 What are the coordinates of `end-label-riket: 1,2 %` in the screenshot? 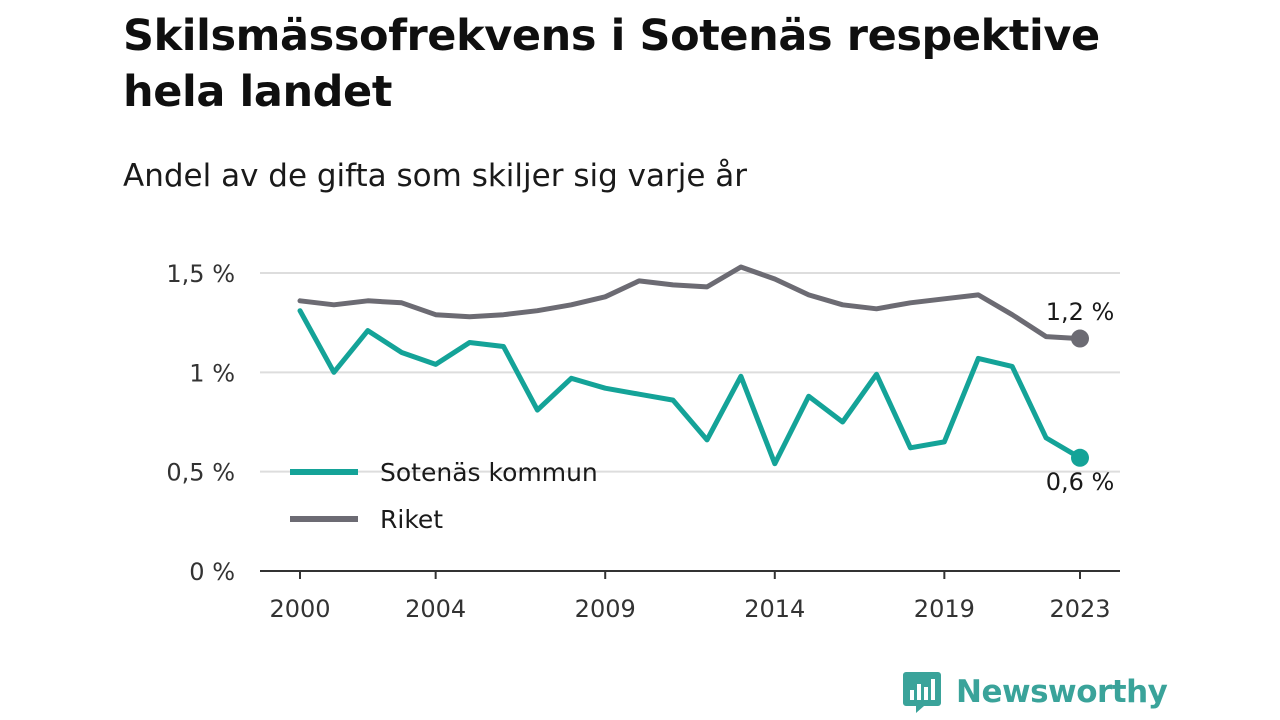 It's located at (1080, 312).